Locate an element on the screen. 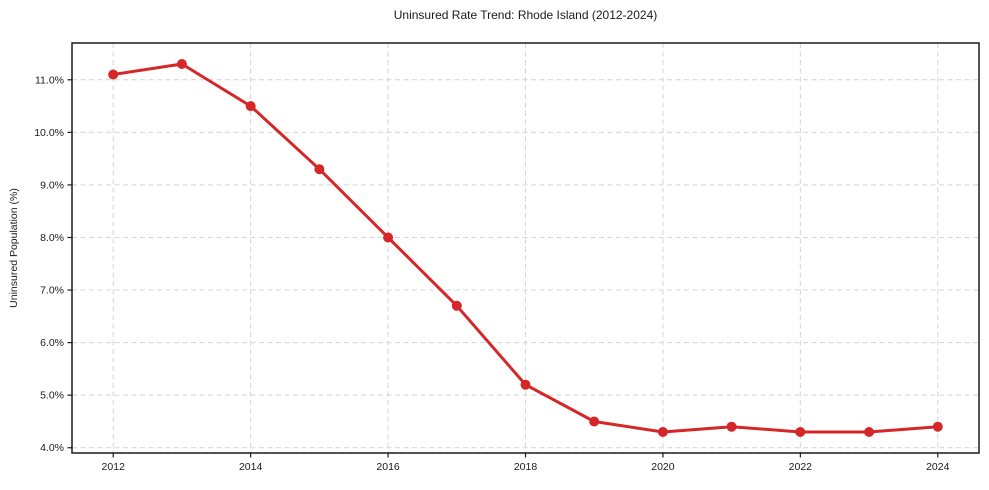 The height and width of the screenshot is (490, 989). x-tick-label: 2018 is located at coordinates (526, 467).